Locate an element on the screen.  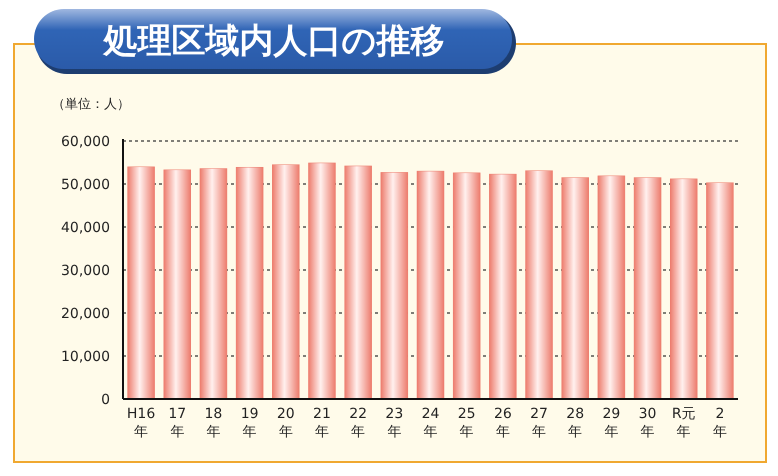
y-tick-label: 0 is located at coordinates (105, 400).